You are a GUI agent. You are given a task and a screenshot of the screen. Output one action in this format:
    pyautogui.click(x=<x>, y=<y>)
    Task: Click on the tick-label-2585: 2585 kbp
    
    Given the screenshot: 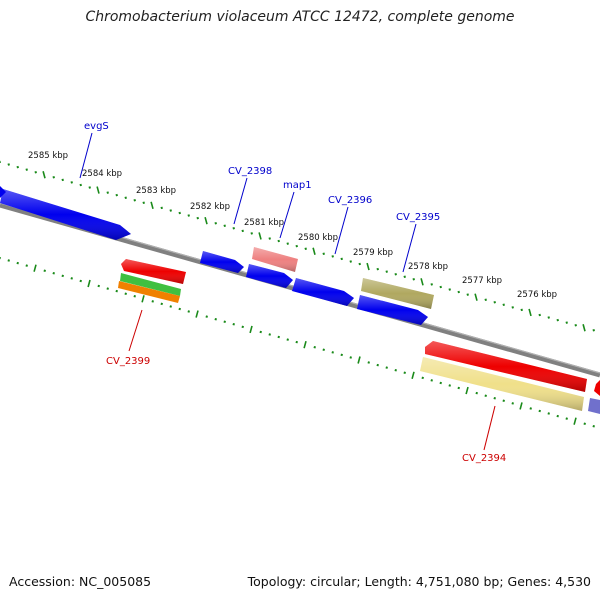 What is the action you would take?
    pyautogui.click(x=48, y=156)
    